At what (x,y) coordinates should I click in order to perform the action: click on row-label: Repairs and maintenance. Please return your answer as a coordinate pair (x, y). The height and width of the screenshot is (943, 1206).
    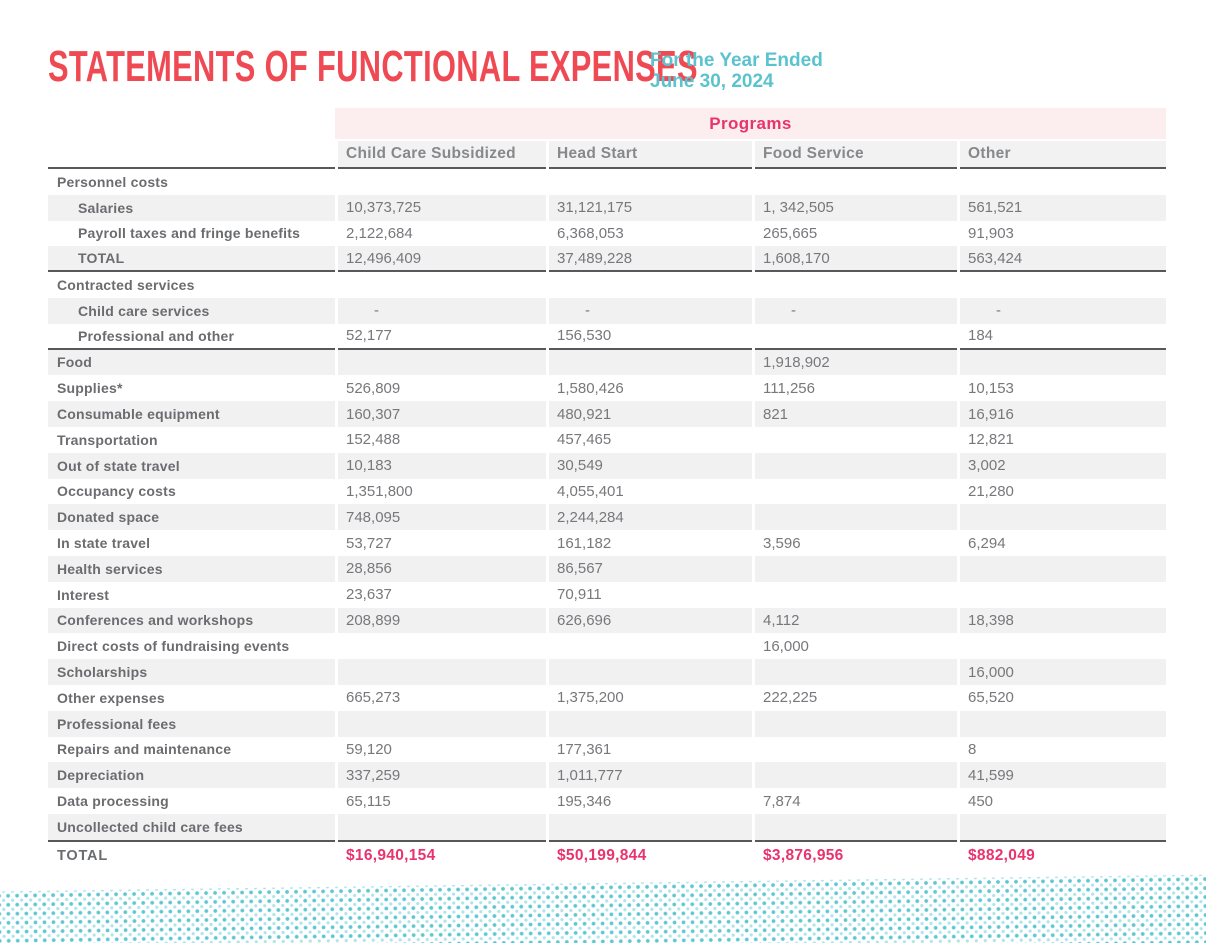
    Looking at the image, I should click on (144, 749).